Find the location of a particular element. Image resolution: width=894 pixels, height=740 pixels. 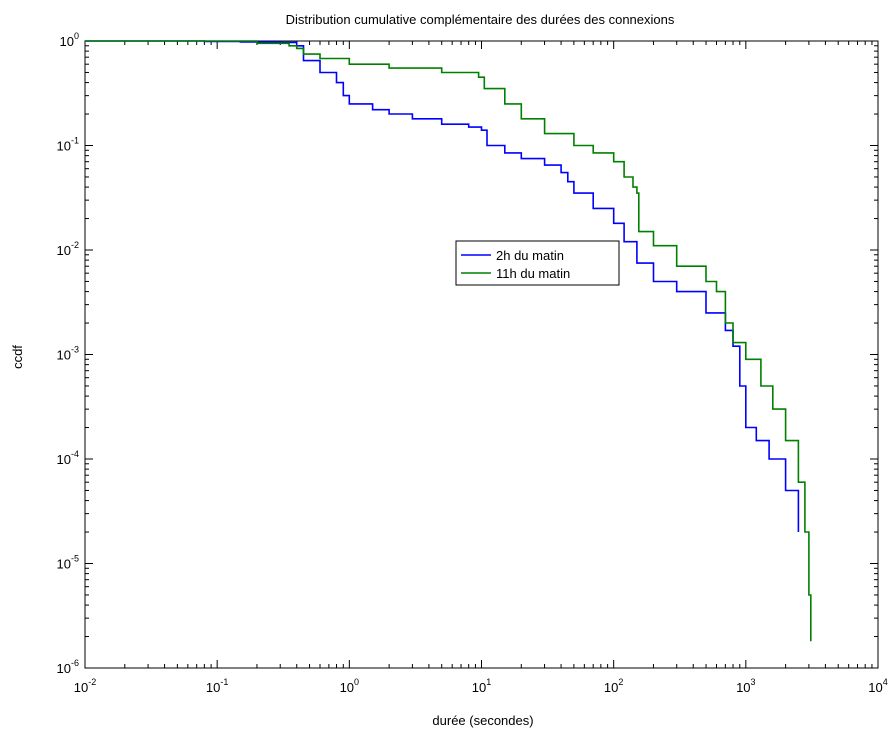

x-tick-label: 10⁰ is located at coordinates (349, 686).